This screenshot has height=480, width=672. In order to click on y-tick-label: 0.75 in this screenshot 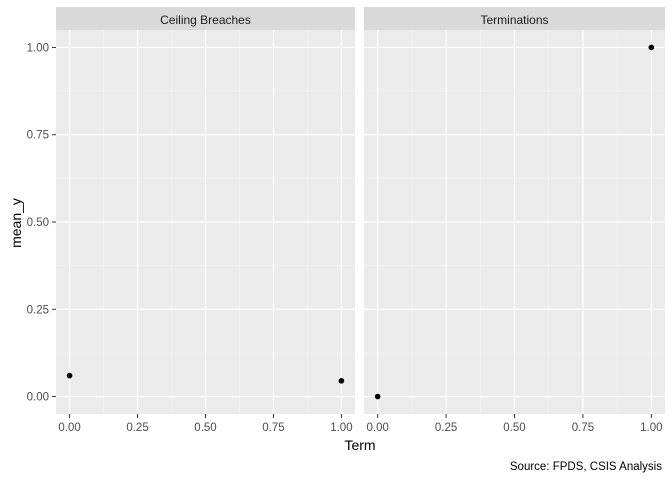, I will do `click(38, 136)`.